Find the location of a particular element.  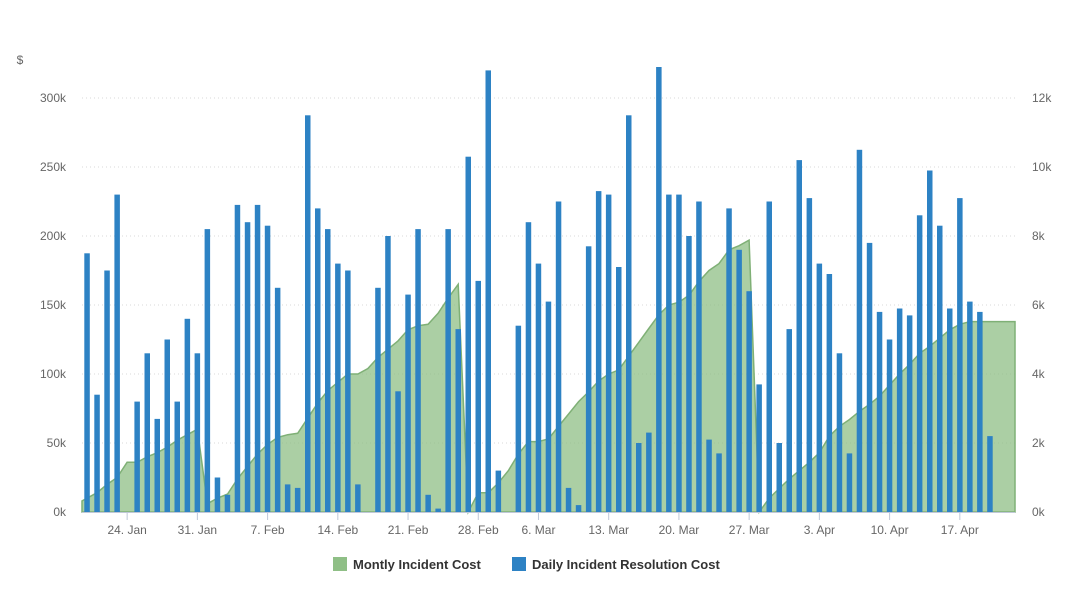

x-tick-label: 7. Feb is located at coordinates (268, 530).